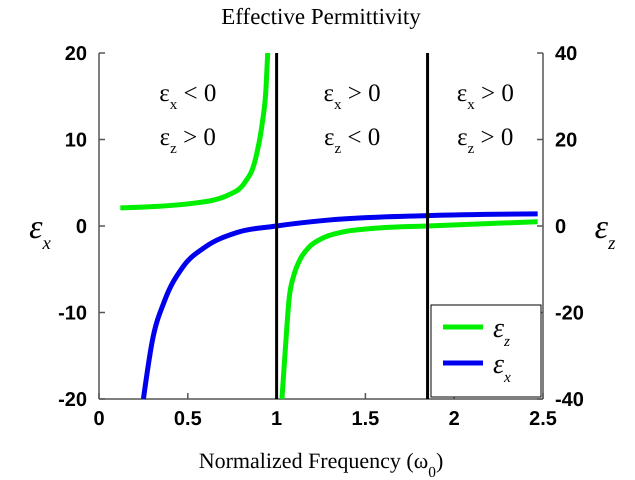  I want to click on y2-axis-title: ε$_{z}$, so click(605, 231).